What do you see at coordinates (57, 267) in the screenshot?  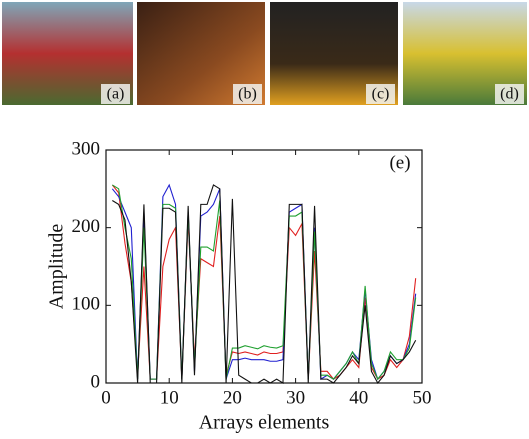 I see `y-axis-label: Amplitude` at bounding box center [57, 267].